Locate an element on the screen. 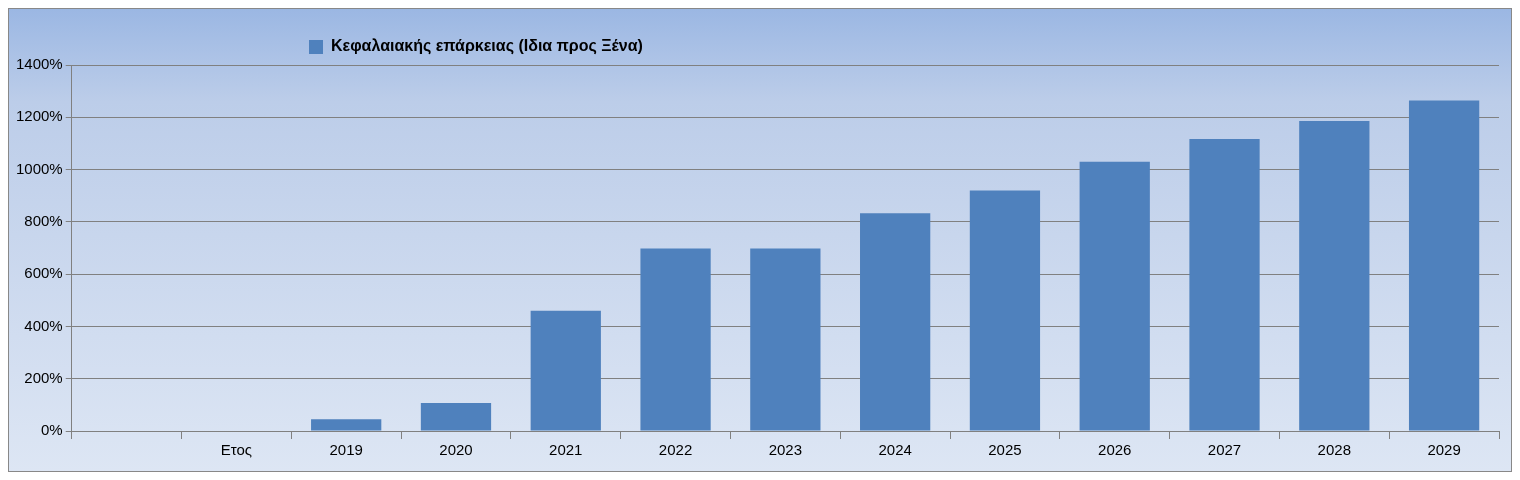 This screenshot has height=480, width=1520. y-tick-label: 1000% is located at coordinates (39, 168).